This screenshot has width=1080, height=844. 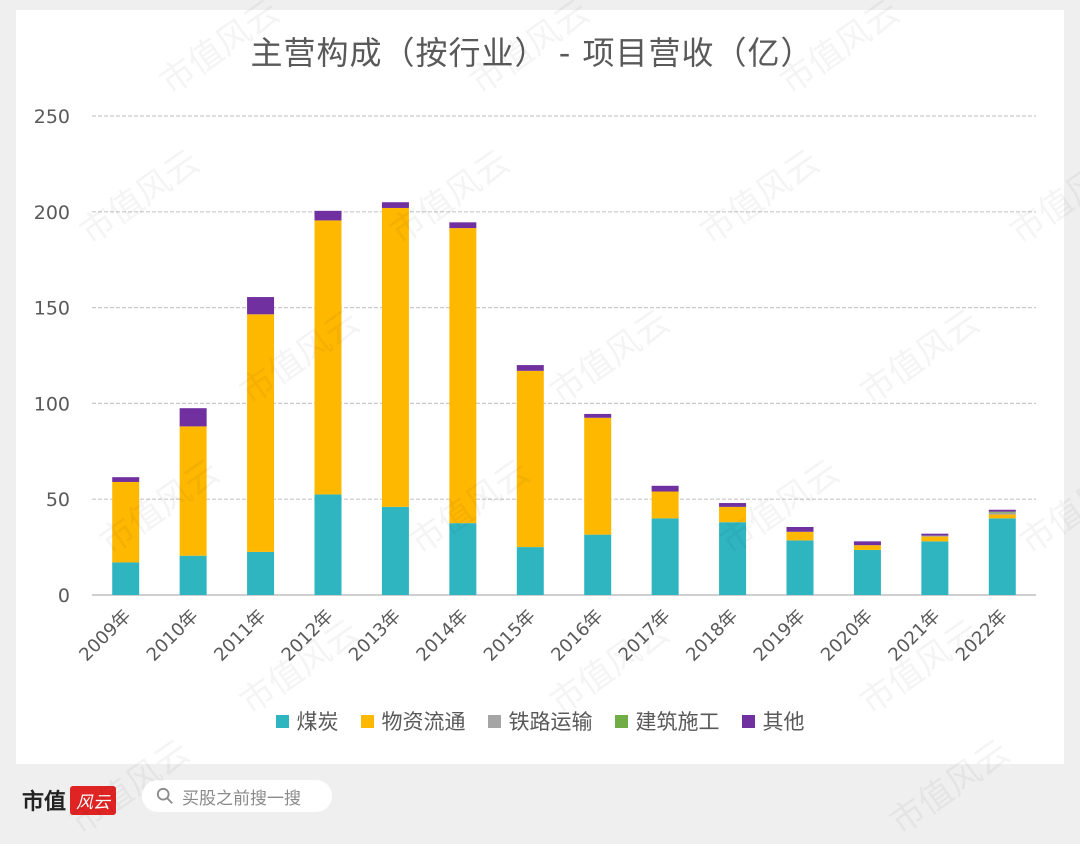 I want to click on y-tick-label: 0, so click(x=64, y=596).